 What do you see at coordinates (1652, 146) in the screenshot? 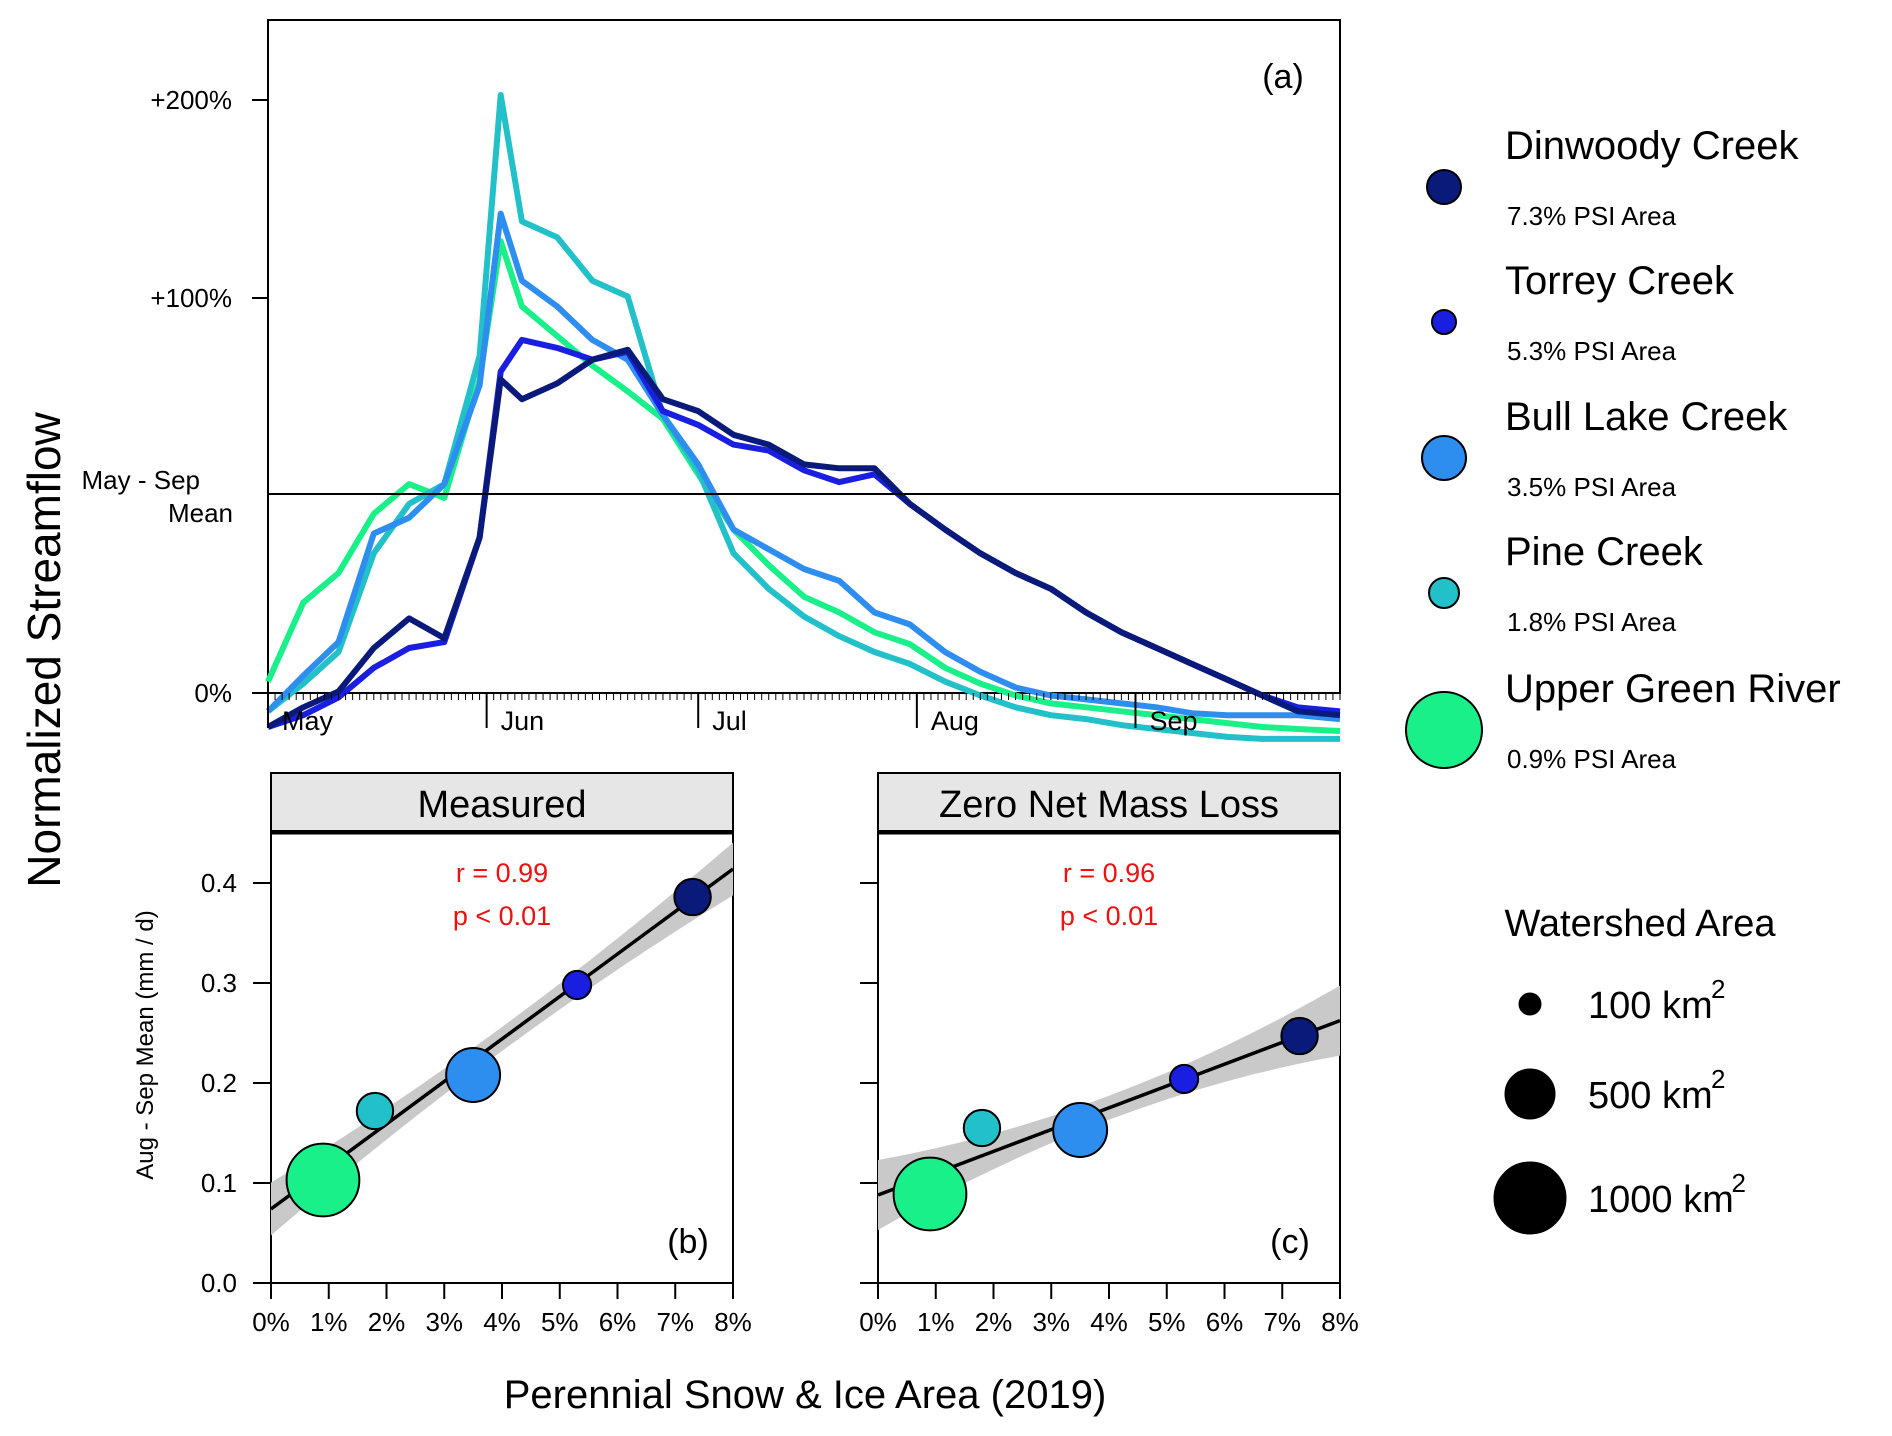
I see `legend-site-name: Dinwoody Creek` at bounding box center [1652, 146].